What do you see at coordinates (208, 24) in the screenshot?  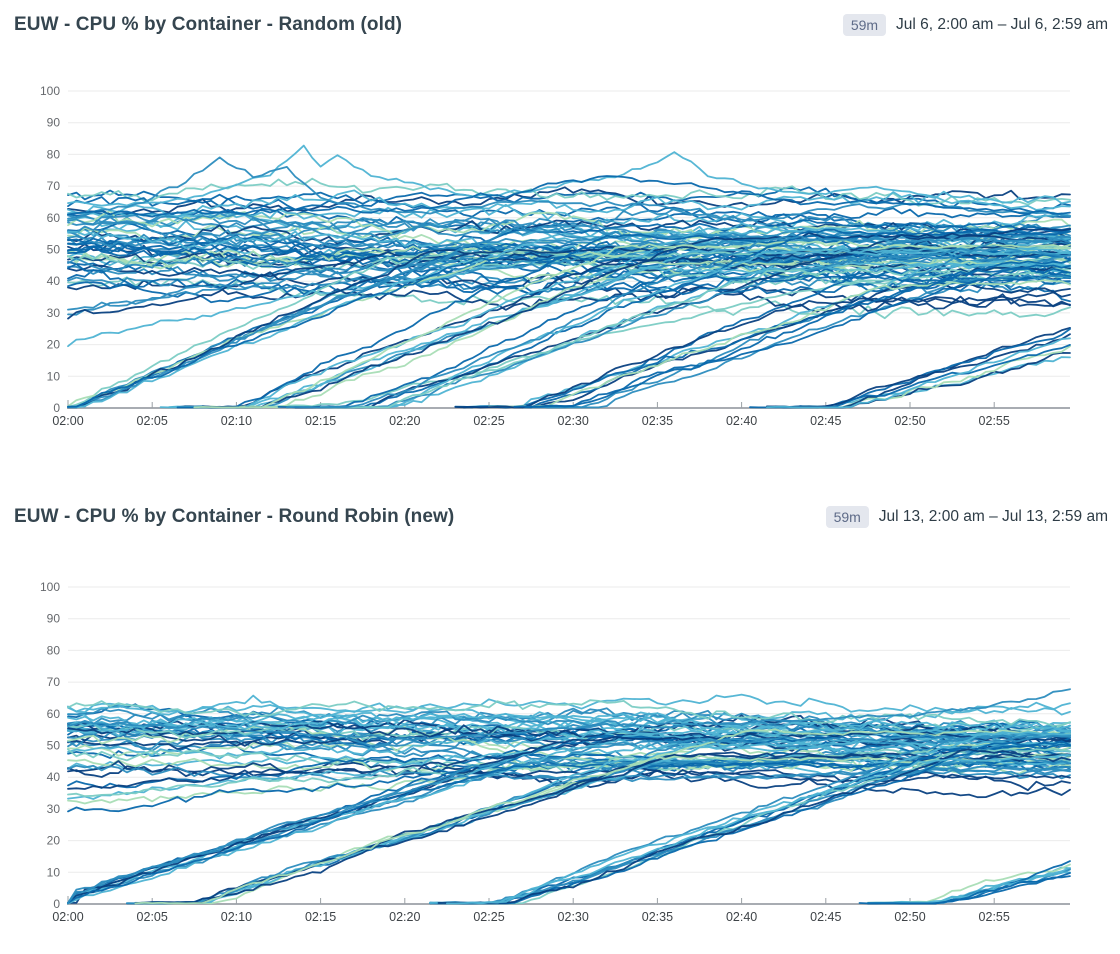 I see `chart-title: EUW - CPU % by Container - Random (old)` at bounding box center [208, 24].